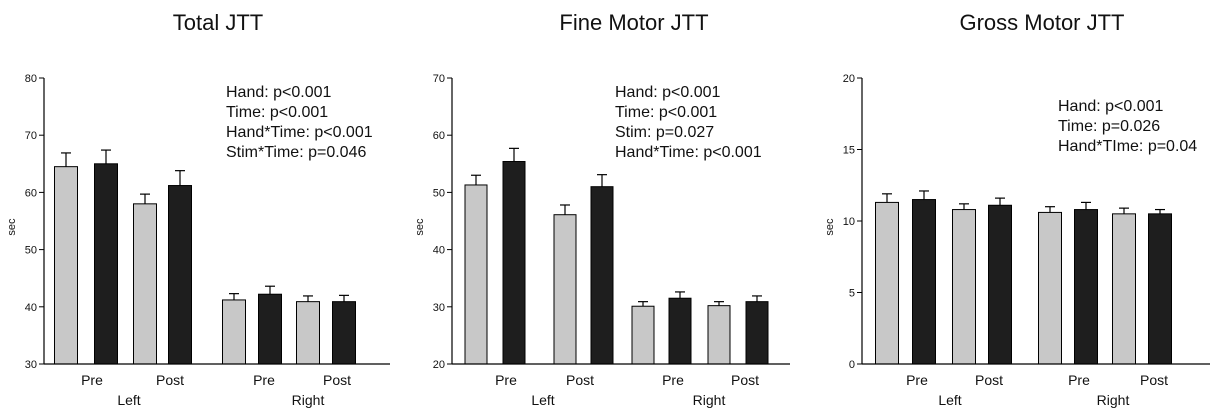 The width and height of the screenshot is (1221, 409). Describe the element at coordinates (296, 152) in the screenshot. I see `stat-annotation: Stim*Time: p=0.046` at that location.